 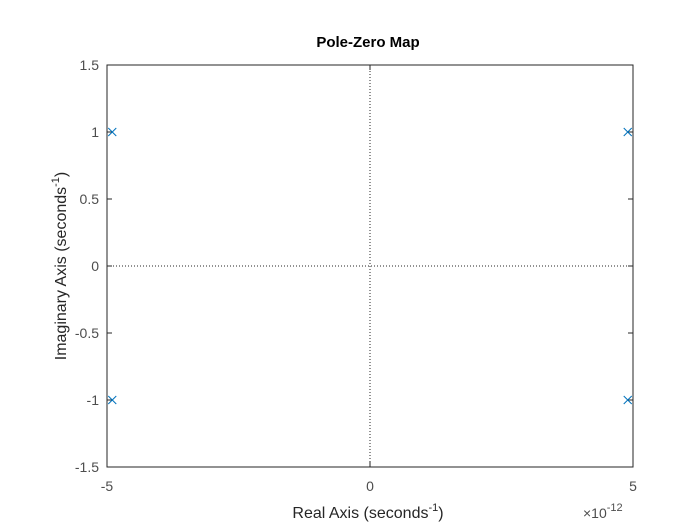 I want to click on x-axis-label-sup: -1, so click(x=433, y=508).